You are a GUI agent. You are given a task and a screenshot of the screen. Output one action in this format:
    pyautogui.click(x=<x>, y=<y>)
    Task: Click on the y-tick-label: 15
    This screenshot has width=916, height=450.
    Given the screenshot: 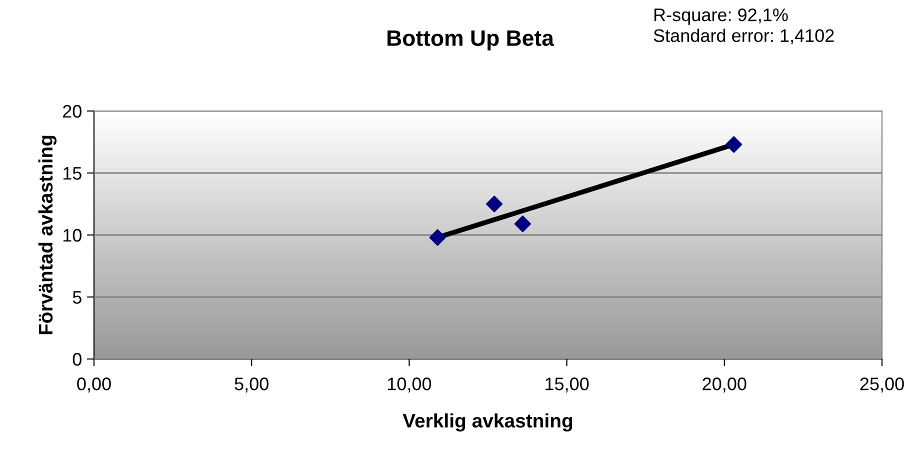 What is the action you would take?
    pyautogui.click(x=72, y=173)
    